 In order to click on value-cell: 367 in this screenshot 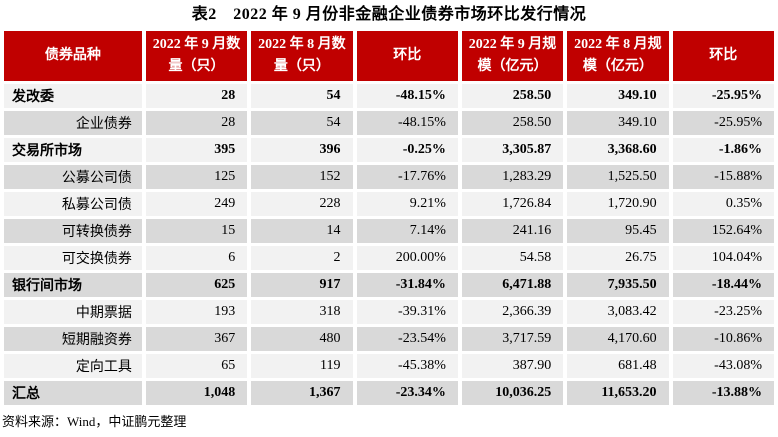, I will do `click(196, 339)`.